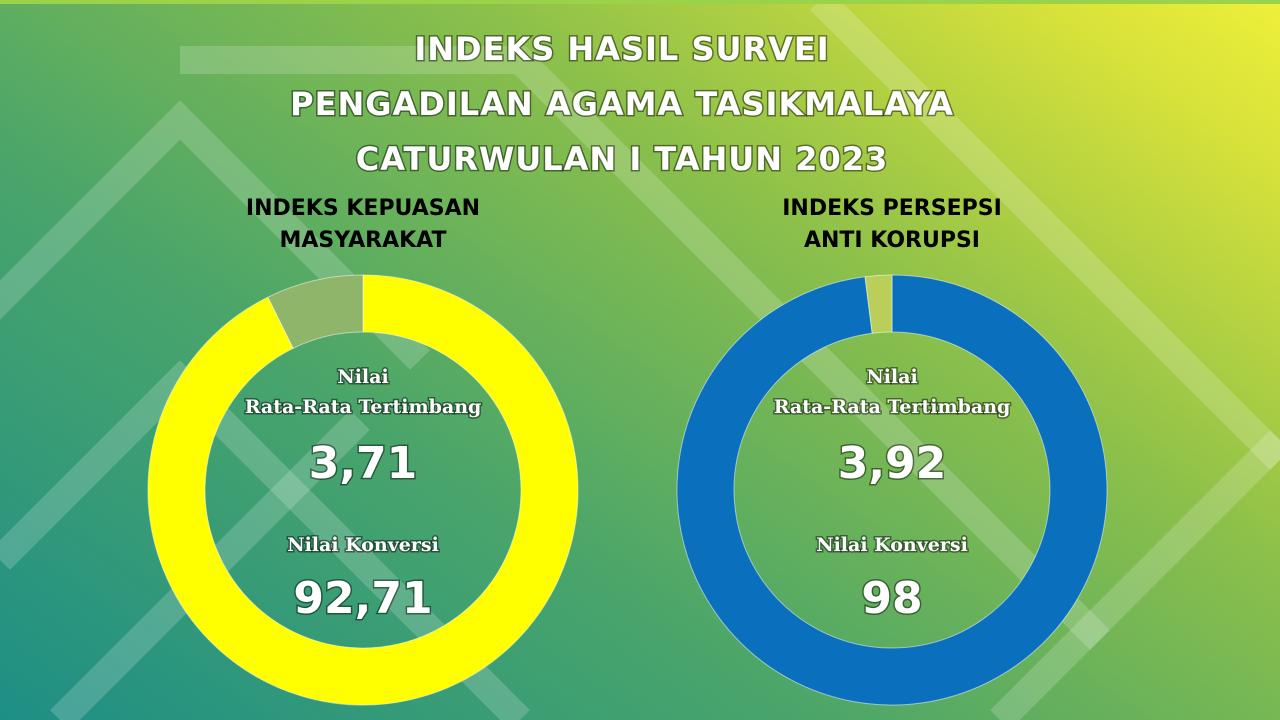 This screenshot has width=1280, height=720. Describe the element at coordinates (622, 104) in the screenshot. I see `page-title: PENGADILAN AGAMA TASIKMALAYA` at that location.